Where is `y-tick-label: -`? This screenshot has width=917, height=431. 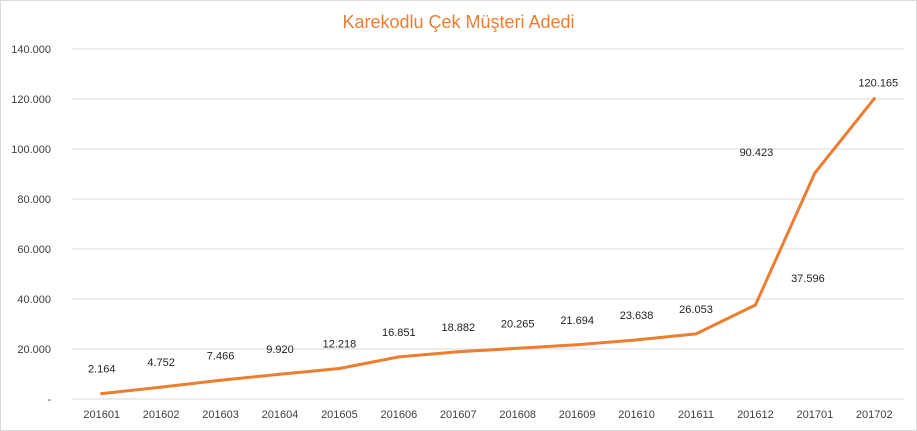
y-tick-label: - is located at coordinates (49, 400).